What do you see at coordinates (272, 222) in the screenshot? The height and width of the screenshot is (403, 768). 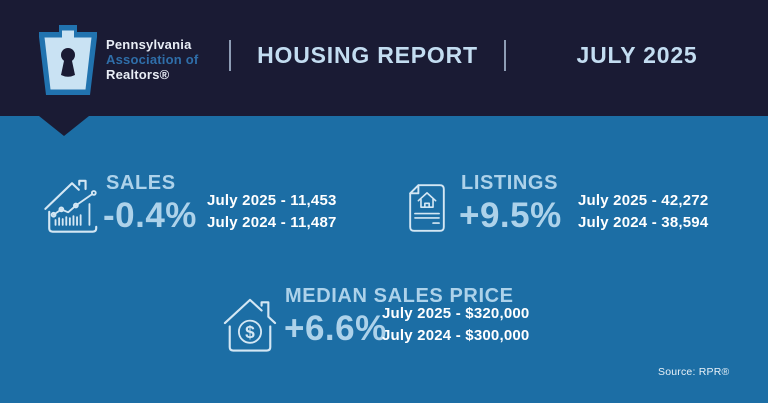 I see `sales-detail-2024: July 2024 - 11,487` at bounding box center [272, 222].